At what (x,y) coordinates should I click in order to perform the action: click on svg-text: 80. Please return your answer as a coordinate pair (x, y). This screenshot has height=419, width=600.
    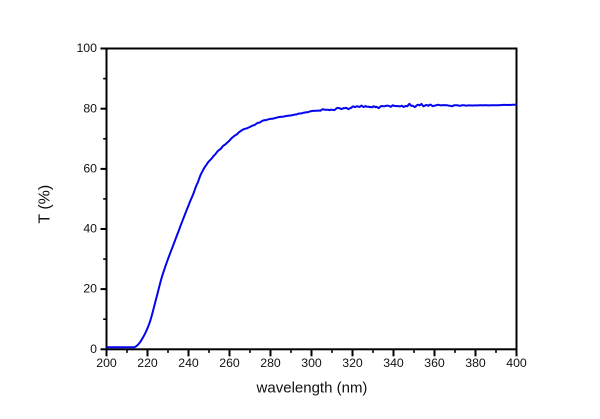
    Looking at the image, I should click on (90, 108).